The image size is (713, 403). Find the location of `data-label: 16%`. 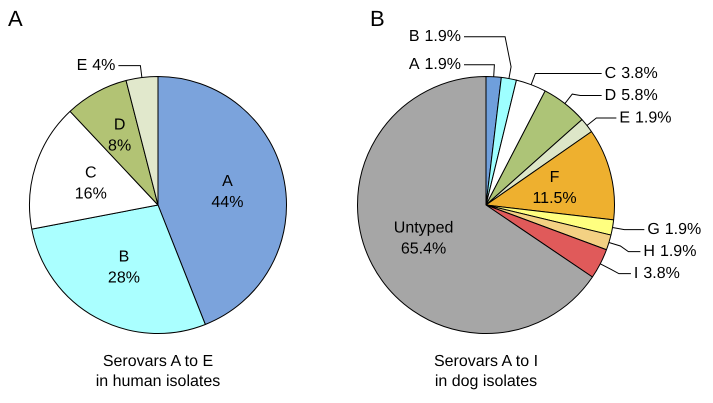

data-label: 16% is located at coordinates (90, 194).